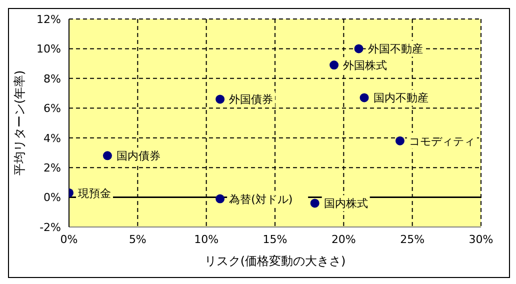 This screenshot has height=284, width=516. What do you see at coordinates (365, 65) in the screenshot?
I see `annotation: 外国株式` at bounding box center [365, 65].